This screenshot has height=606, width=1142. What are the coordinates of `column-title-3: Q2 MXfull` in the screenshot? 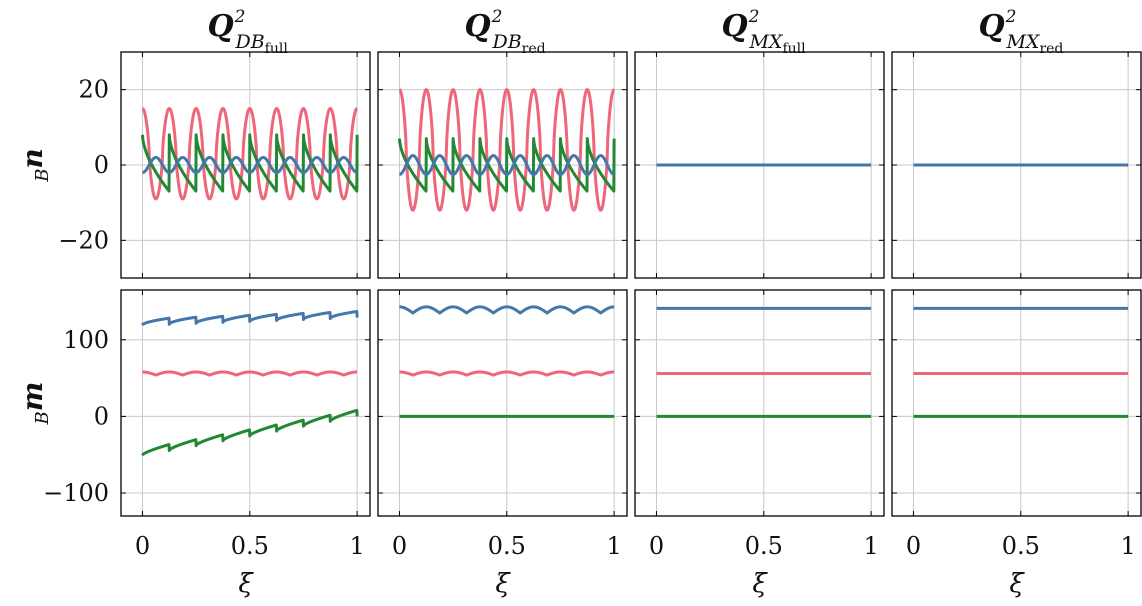 It's located at (764, 32).